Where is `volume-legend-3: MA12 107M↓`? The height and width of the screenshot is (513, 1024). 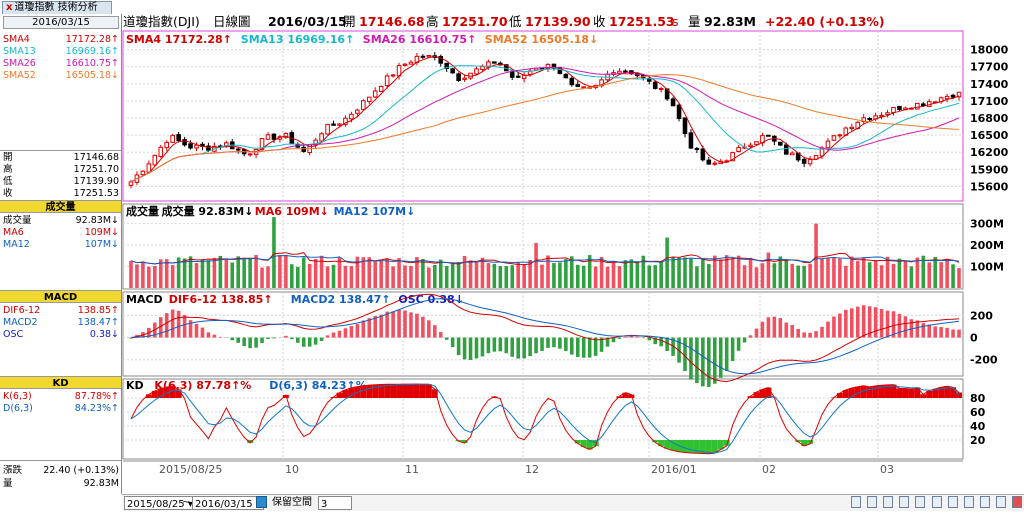
volume-legend-3: MA12 107M↓ is located at coordinates (375, 211).